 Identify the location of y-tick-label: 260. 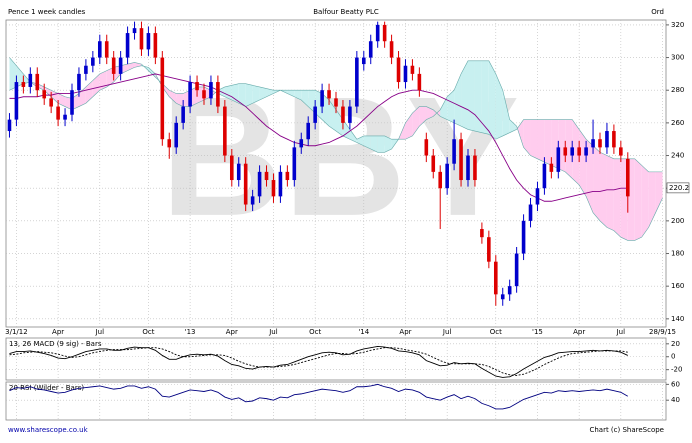
(677, 123).